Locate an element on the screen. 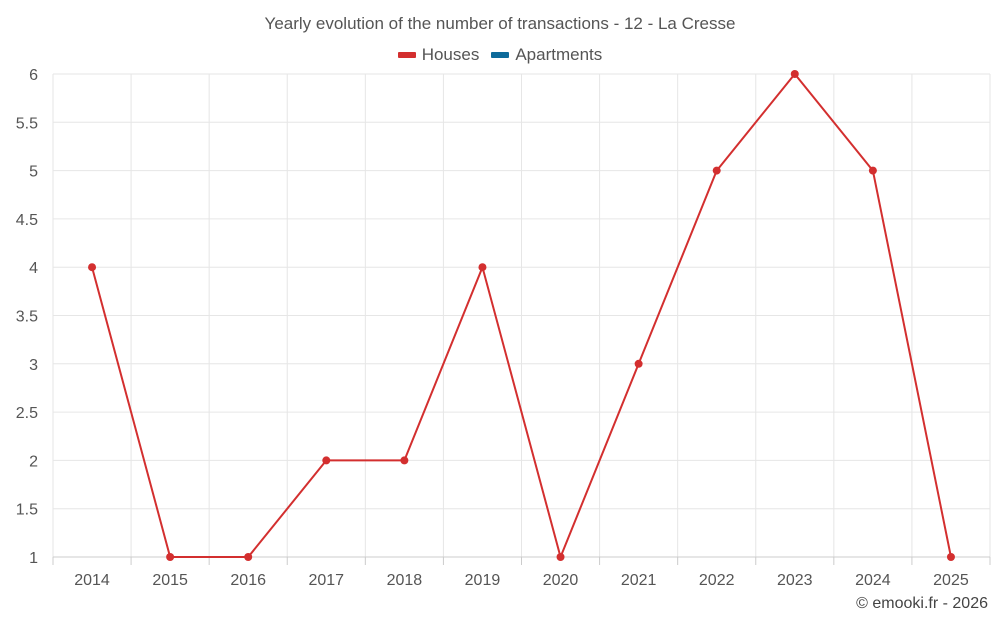  legend-label-houses: Houses is located at coordinates (450, 54).